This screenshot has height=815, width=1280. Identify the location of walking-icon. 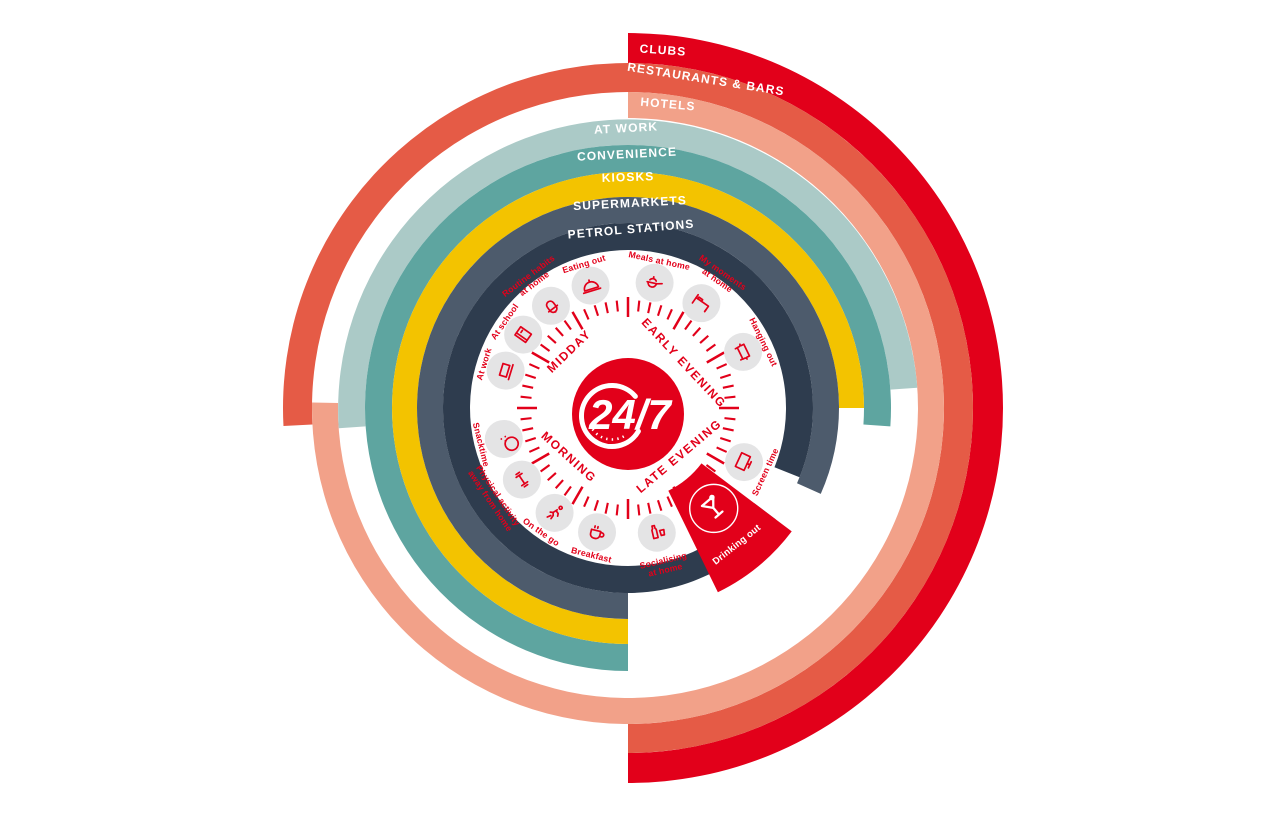
(554, 512).